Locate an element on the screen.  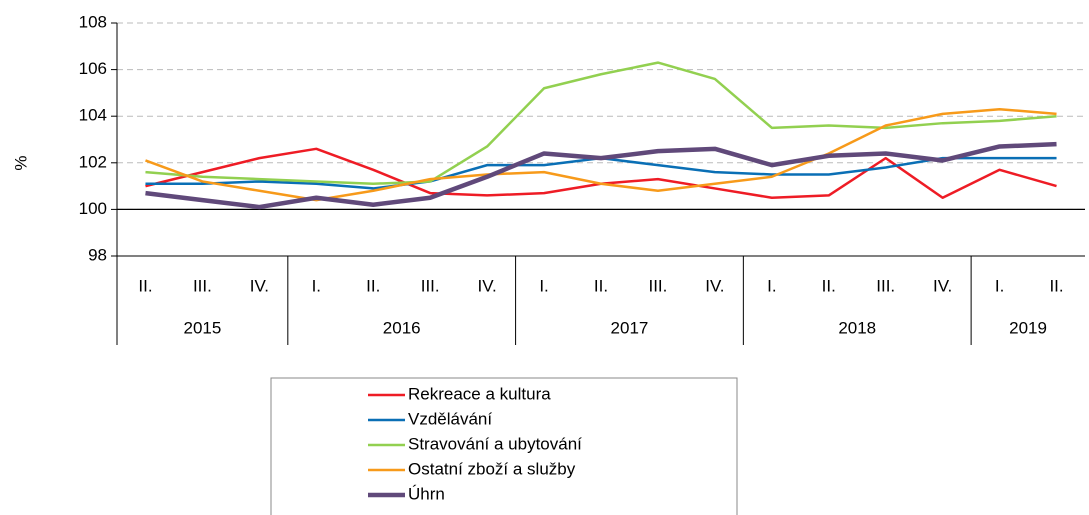
legend-label: Úhrn is located at coordinates (426, 493).